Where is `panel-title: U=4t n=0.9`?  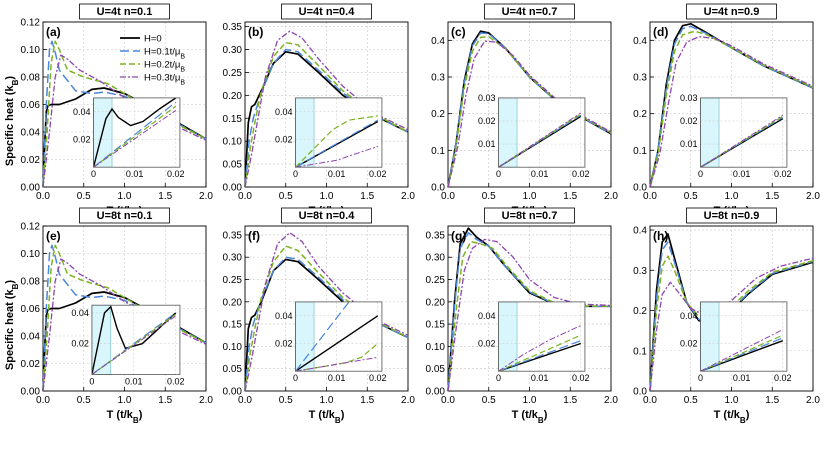 panel-title: U=4t n=0.9 is located at coordinates (732, 12).